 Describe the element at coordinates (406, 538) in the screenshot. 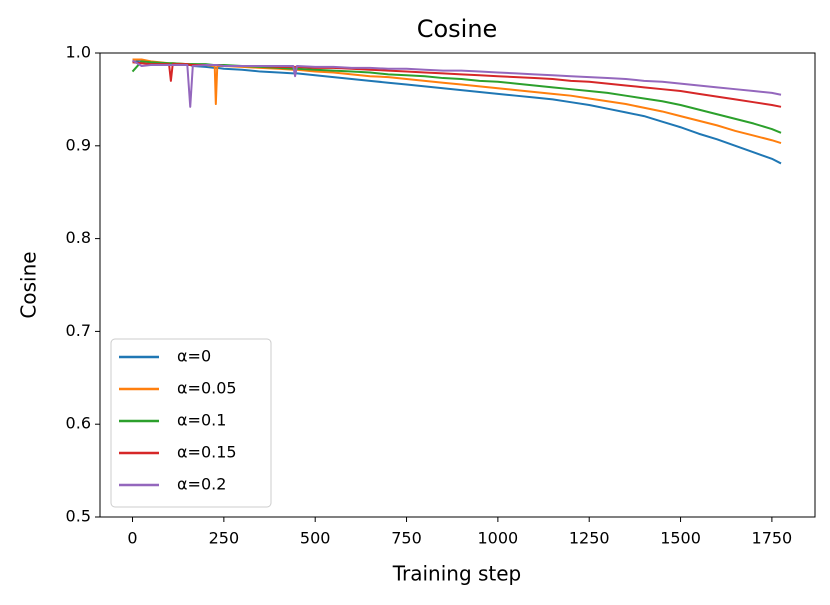

I see `x-tick-label: 750` at that location.